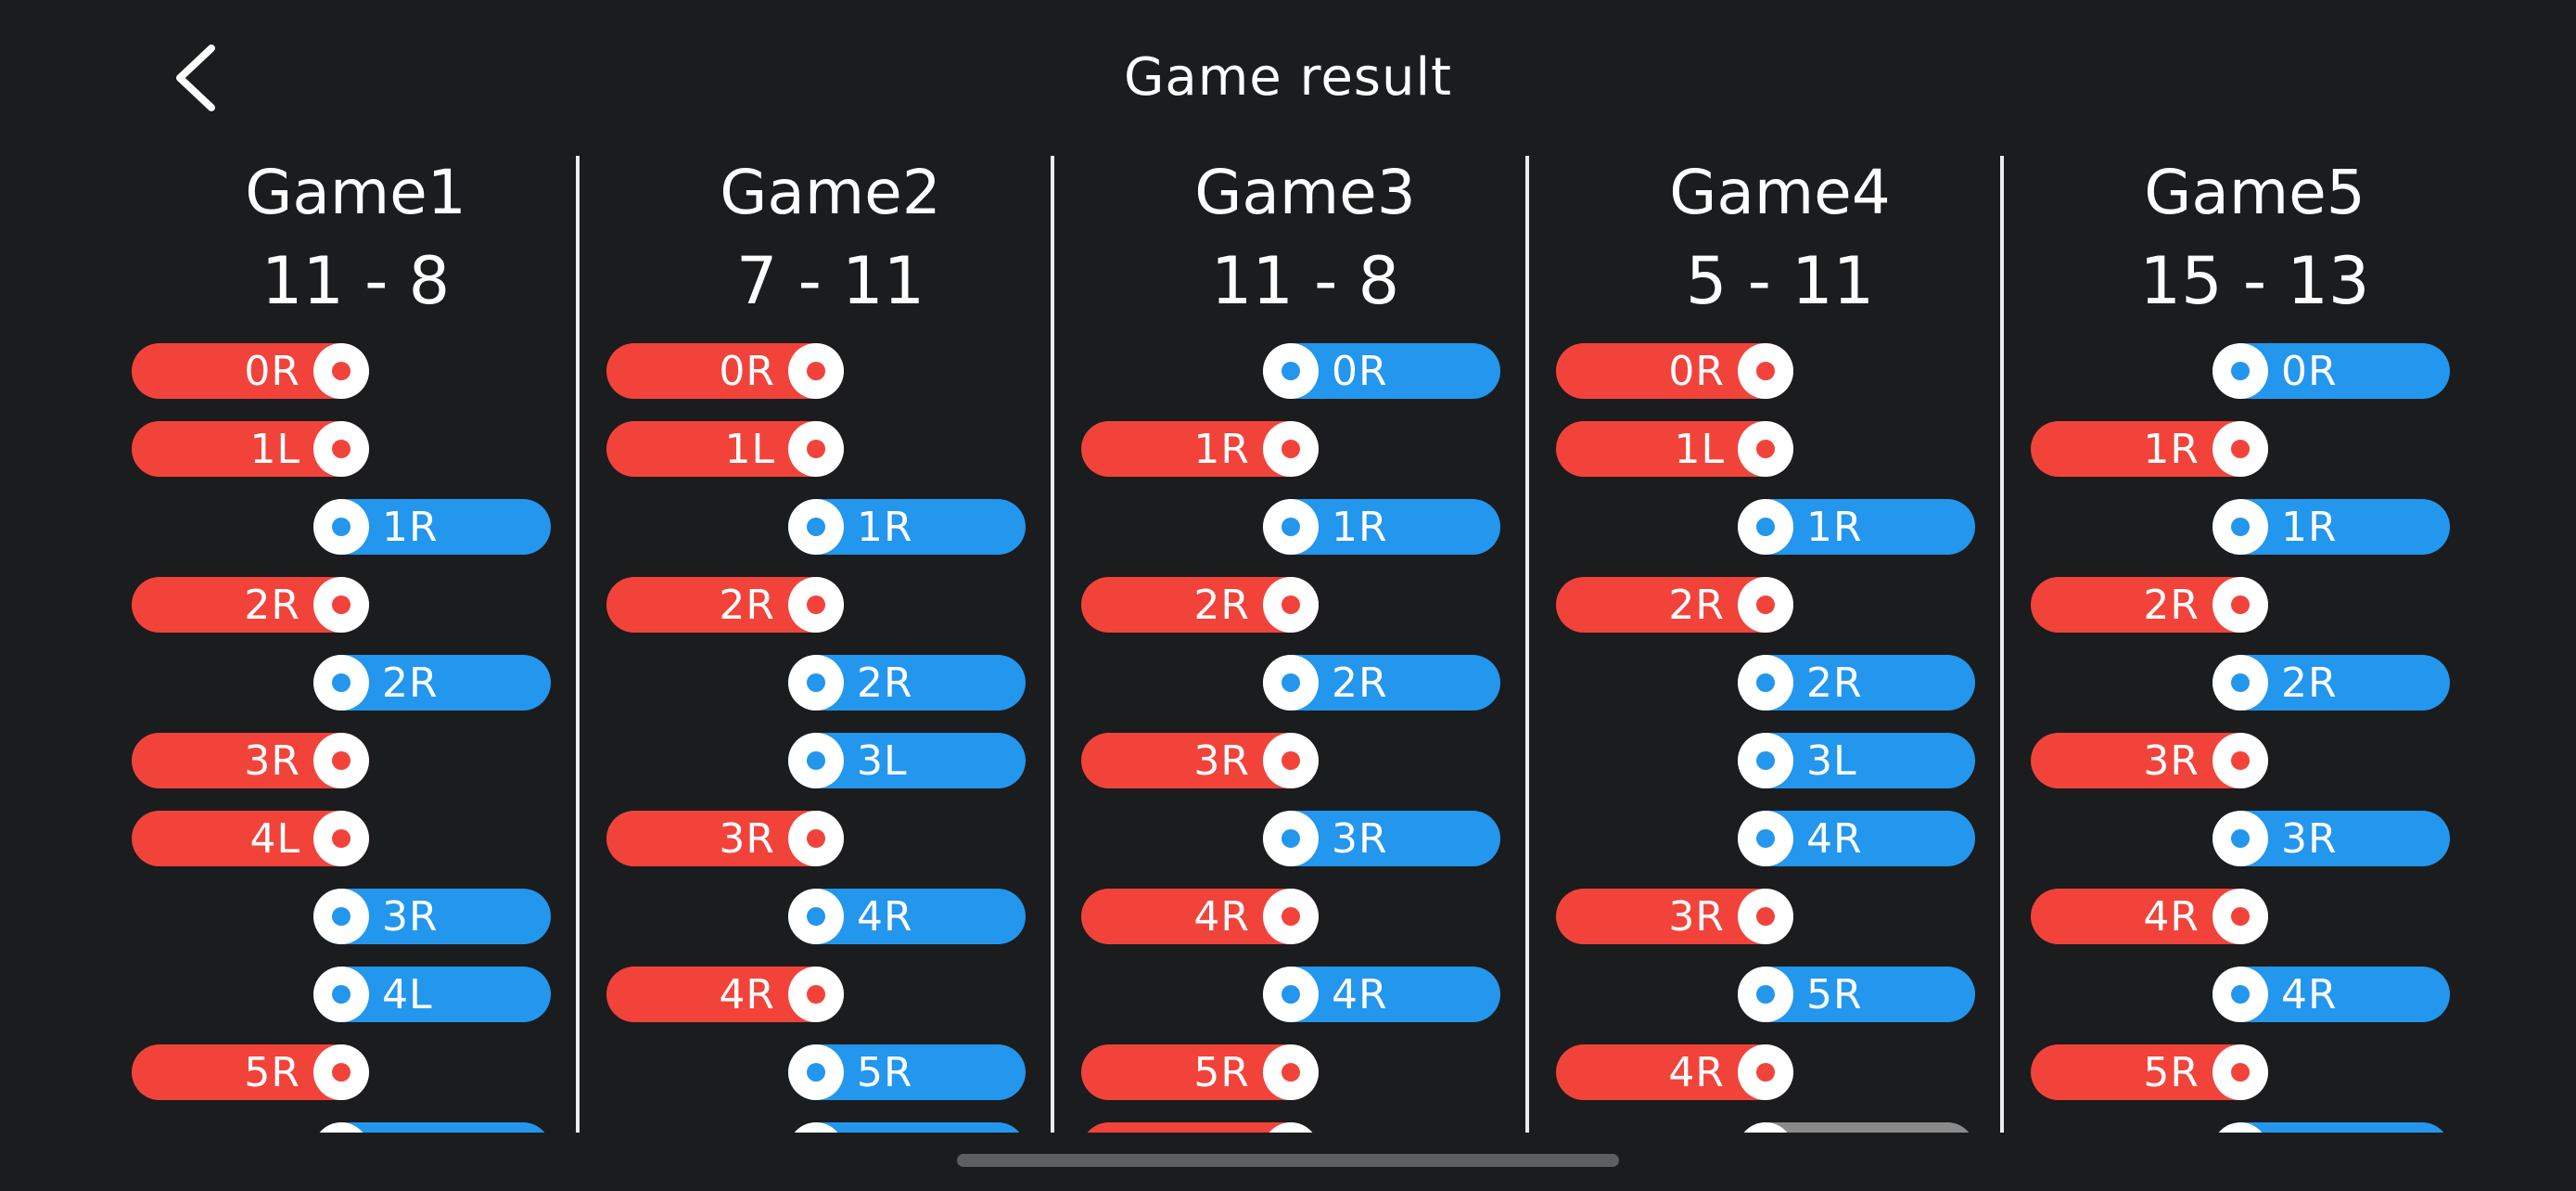 This screenshot has width=2576, height=1191. Describe the element at coordinates (251, 1072) in the screenshot. I see `point-pill-red: 5R` at that location.